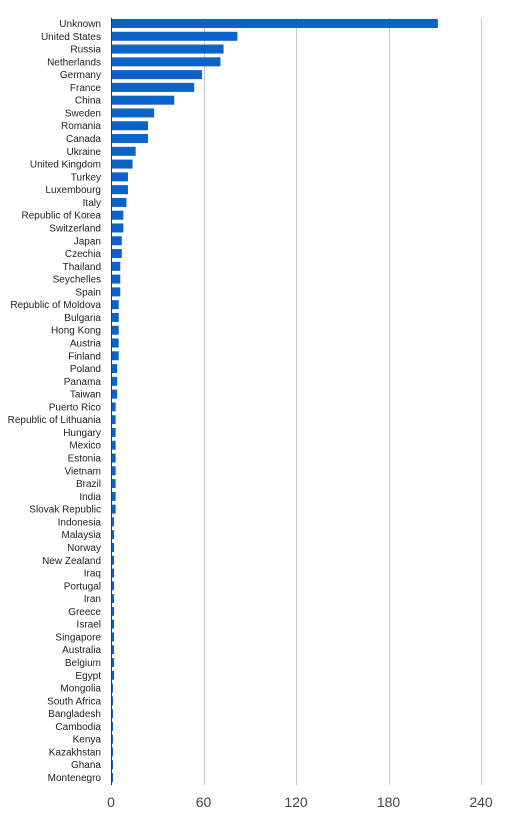 The image size is (515, 823). What do you see at coordinates (88, 101) in the screenshot?
I see `category-label: China` at bounding box center [88, 101].